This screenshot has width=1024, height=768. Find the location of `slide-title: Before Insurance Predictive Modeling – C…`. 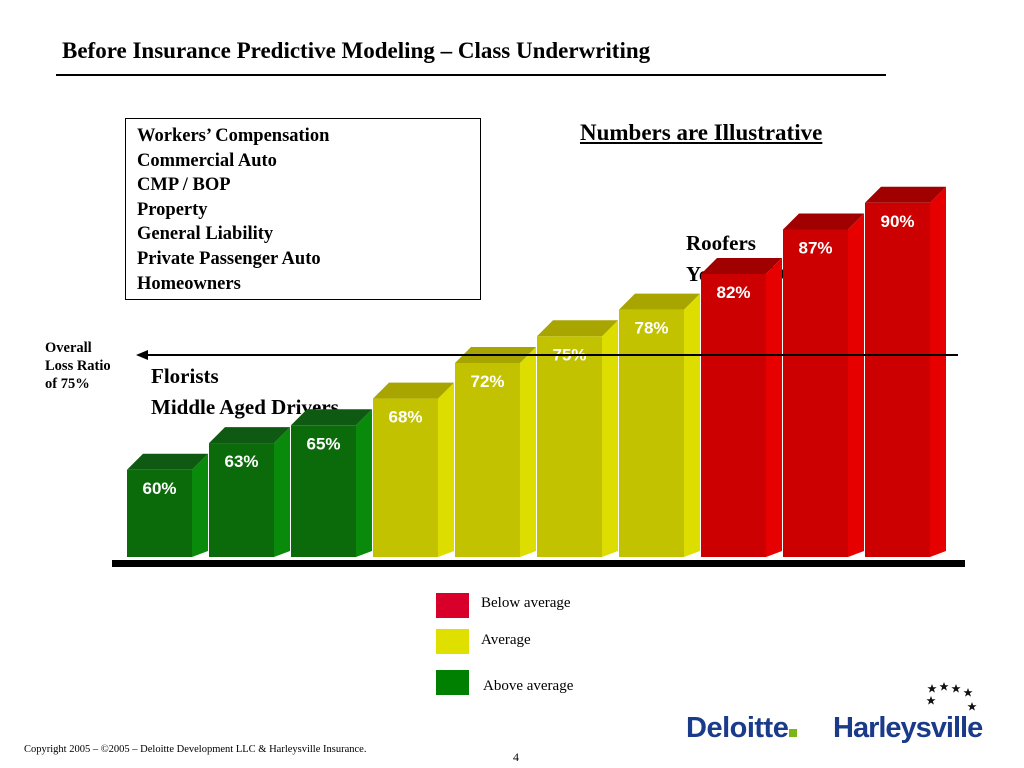

slide-title: Before Insurance Predictive Modeling – C… is located at coordinates (356, 50).